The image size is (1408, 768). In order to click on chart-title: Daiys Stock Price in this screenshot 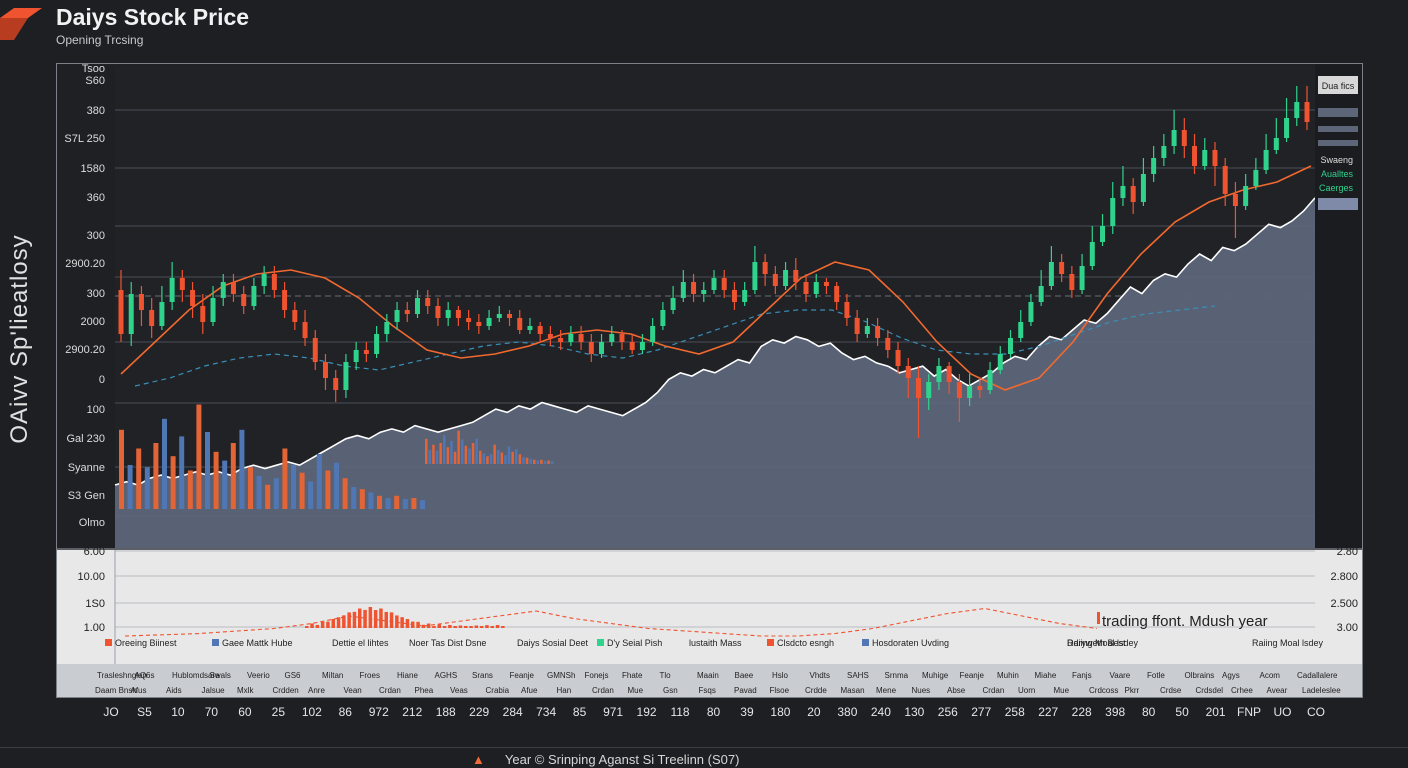, I will do `click(153, 17)`.